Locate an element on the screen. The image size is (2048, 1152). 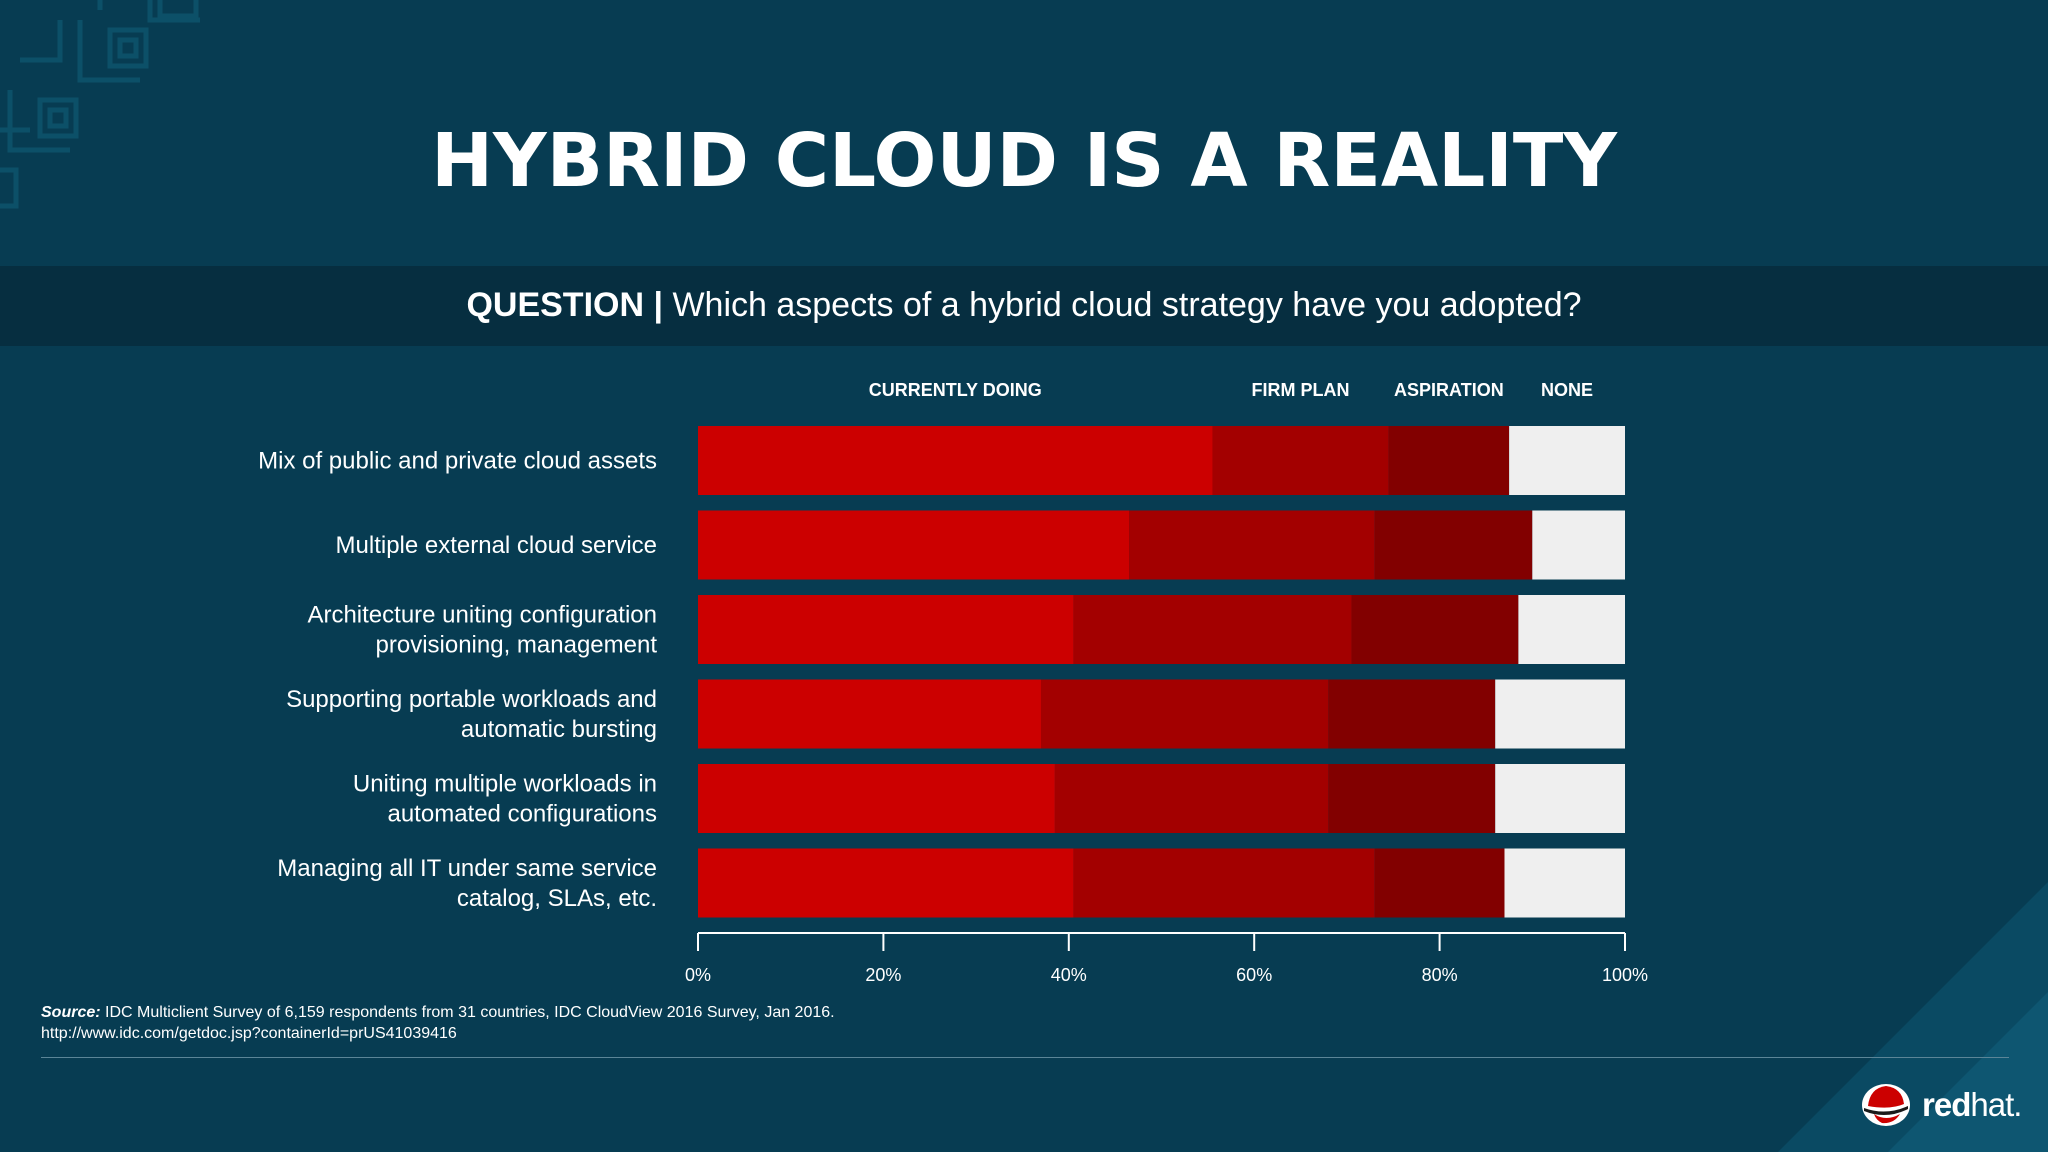
x-tick-label: 60% is located at coordinates (1254, 975).